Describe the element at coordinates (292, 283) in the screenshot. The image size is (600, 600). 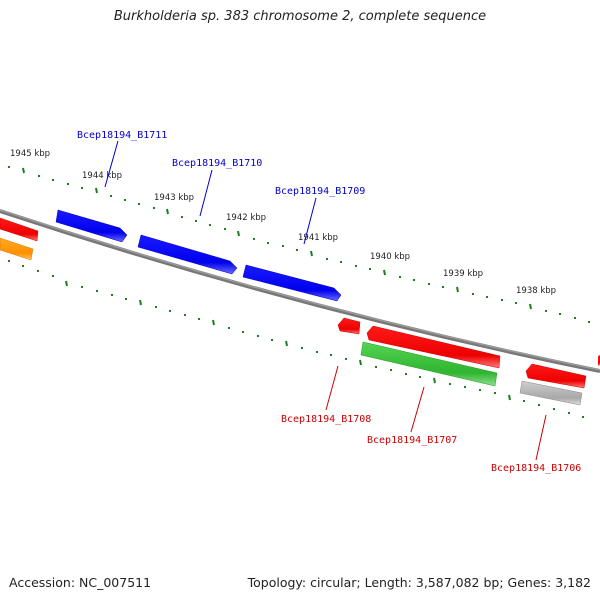
I see `gene-arrow-b1709` at that location.